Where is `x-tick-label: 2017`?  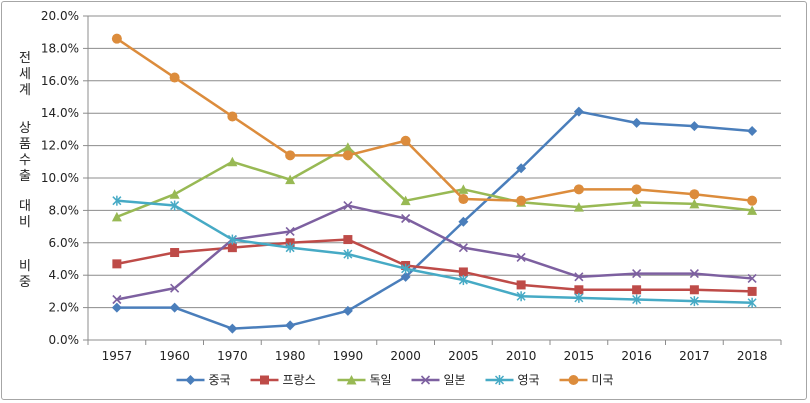 x-tick-label: 2017 is located at coordinates (694, 356).